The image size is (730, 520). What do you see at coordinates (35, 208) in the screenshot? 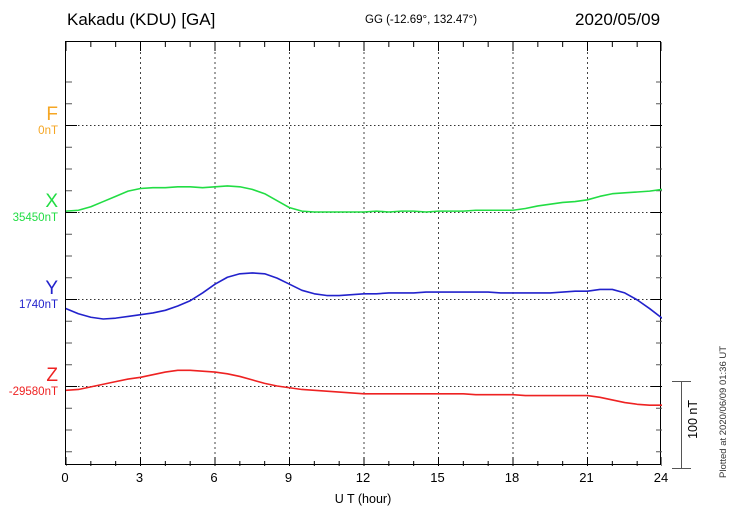
I see `component-label-x: X 35450nT` at bounding box center [35, 208].